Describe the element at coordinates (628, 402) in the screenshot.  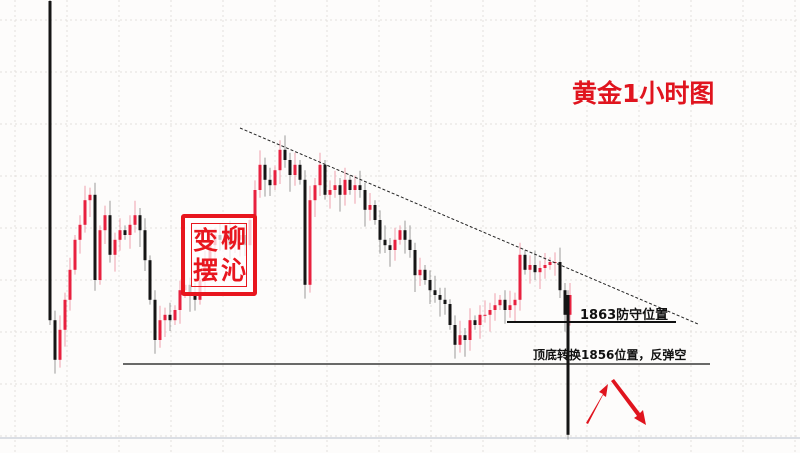
I see `down-arrow-icon` at that location.